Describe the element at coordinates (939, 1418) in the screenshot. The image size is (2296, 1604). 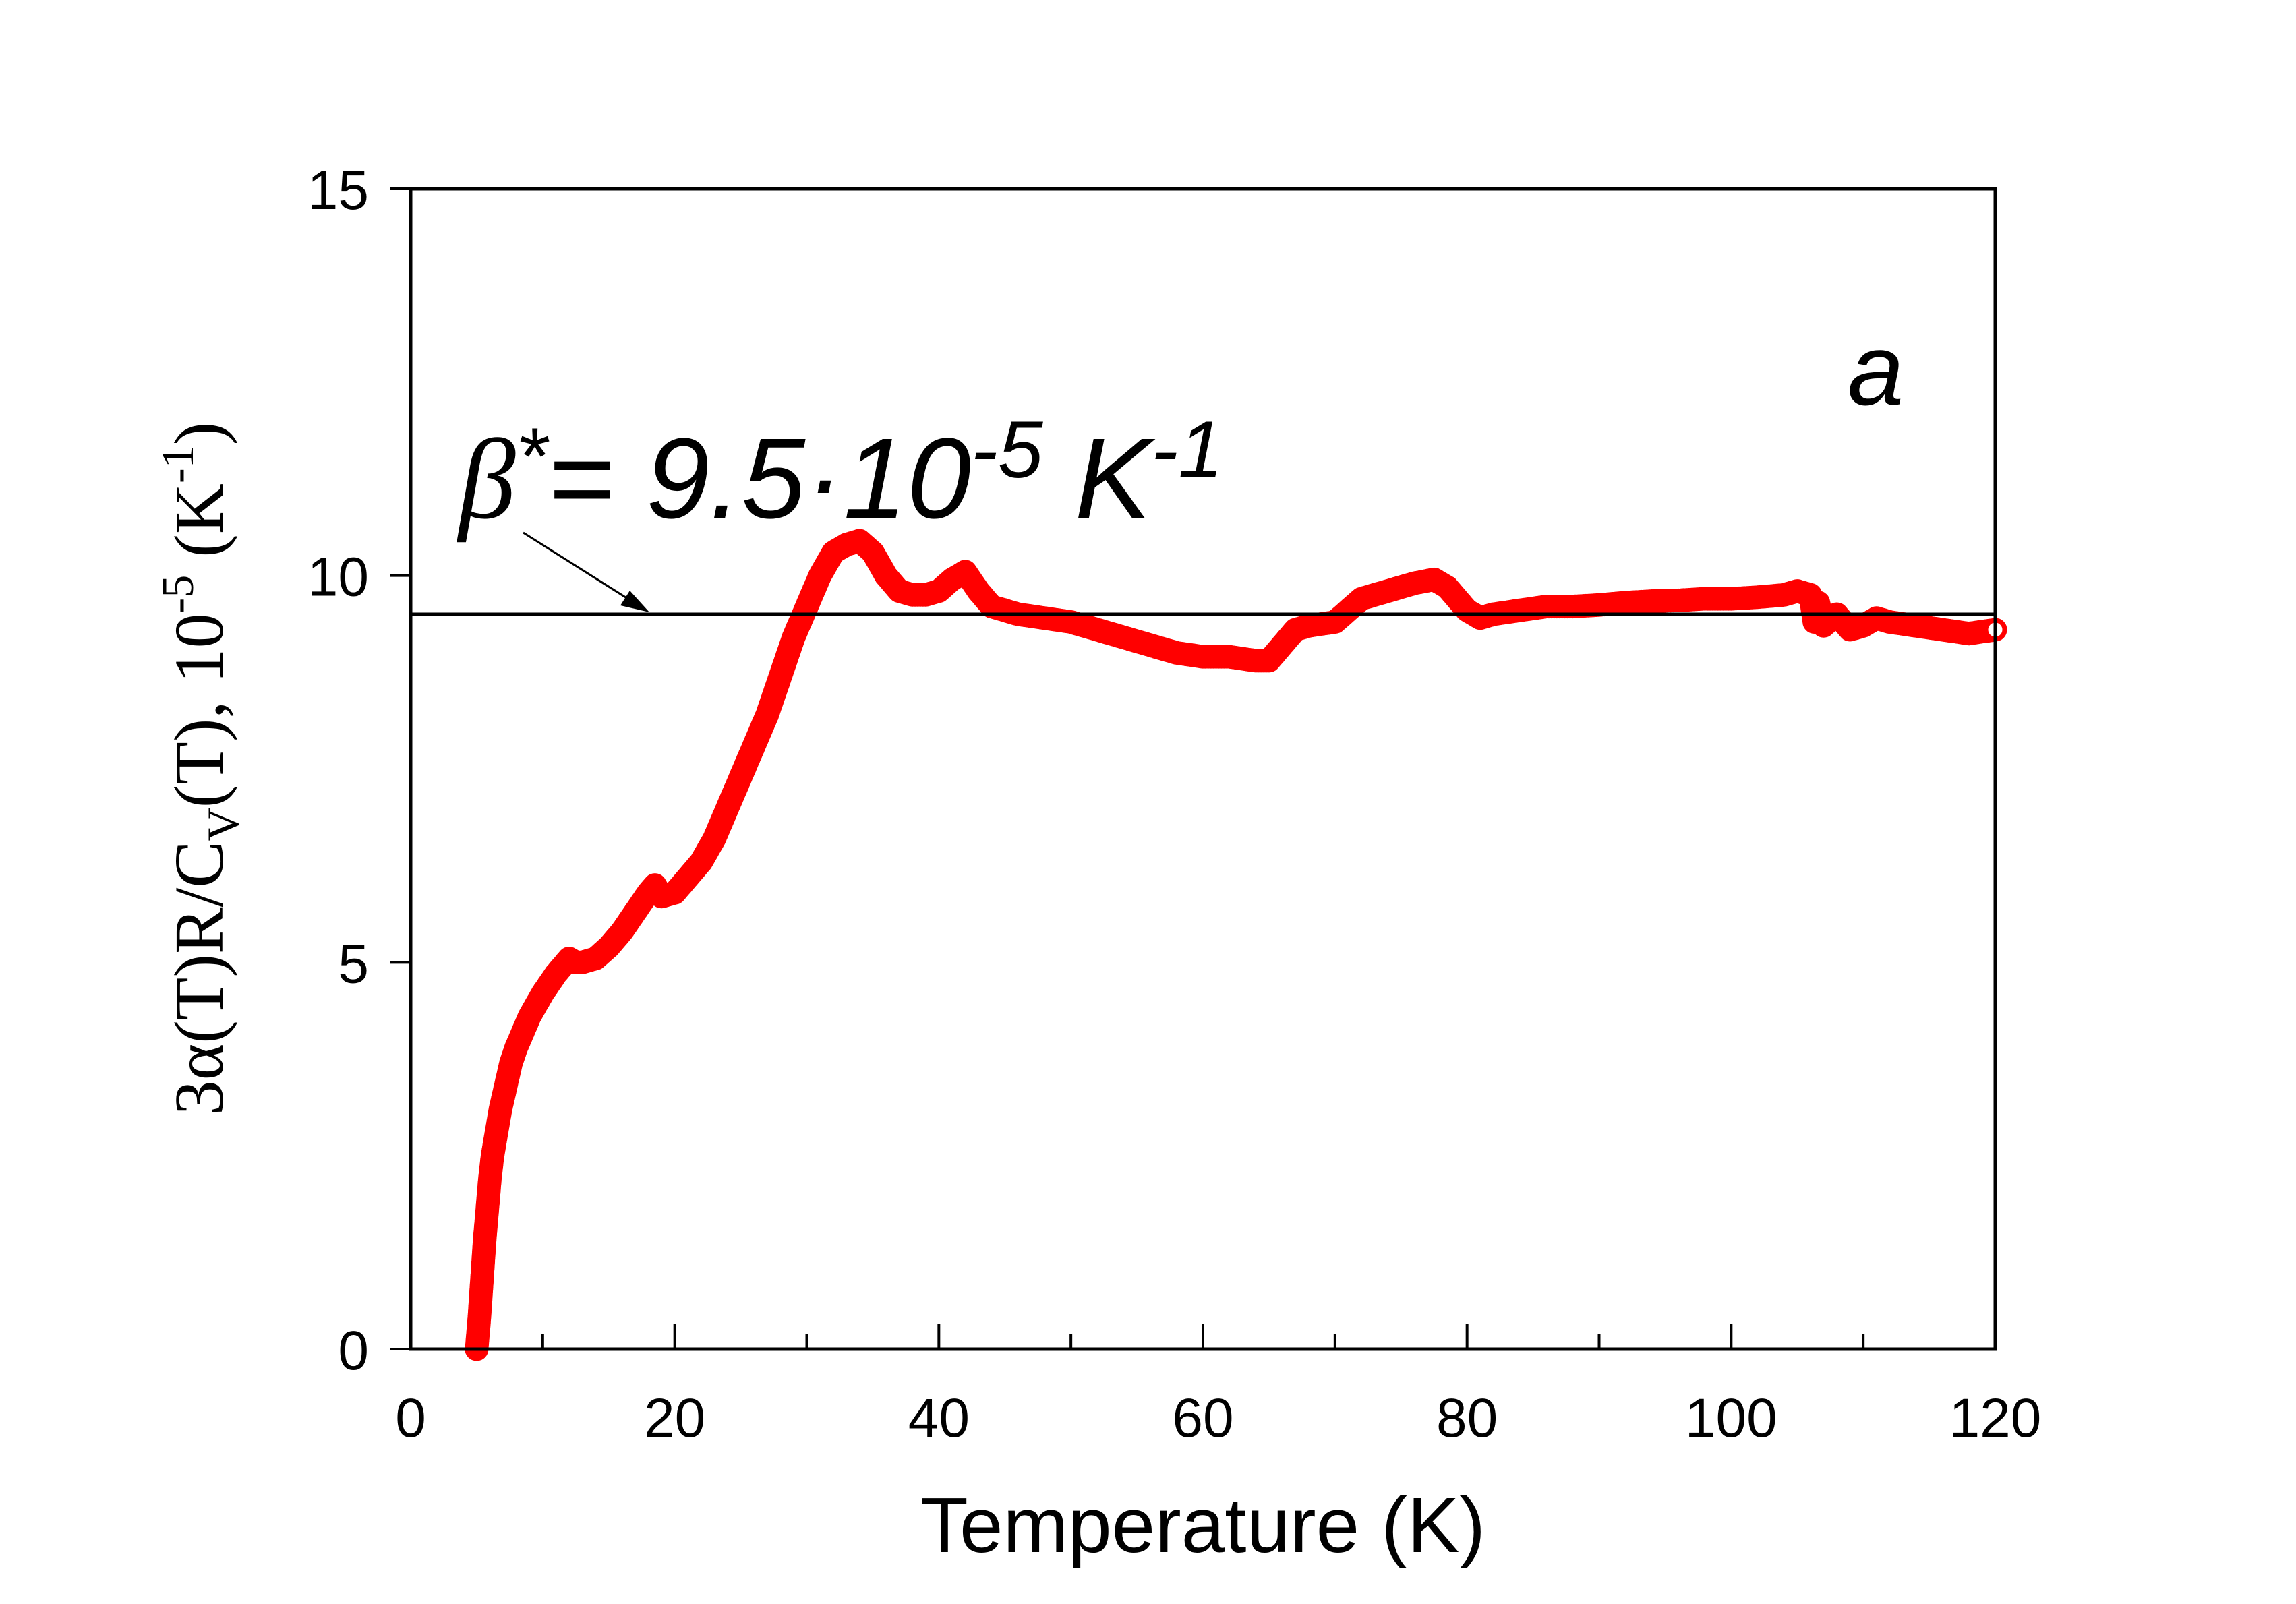
I see `x-tick-label: 40` at that location.